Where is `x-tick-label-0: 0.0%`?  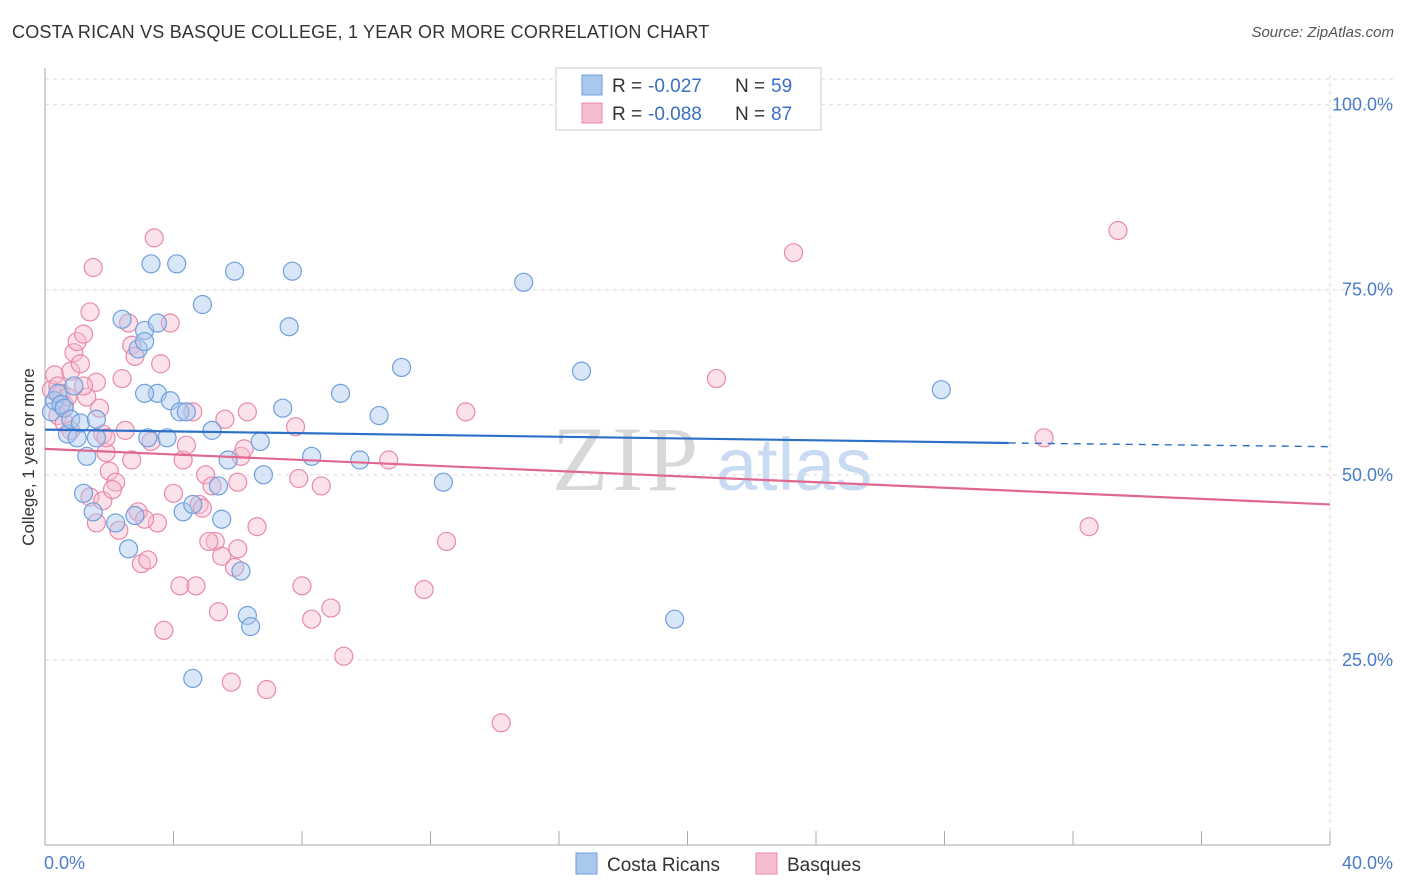
x-tick-label-0: 0.0% is located at coordinates (64, 863).